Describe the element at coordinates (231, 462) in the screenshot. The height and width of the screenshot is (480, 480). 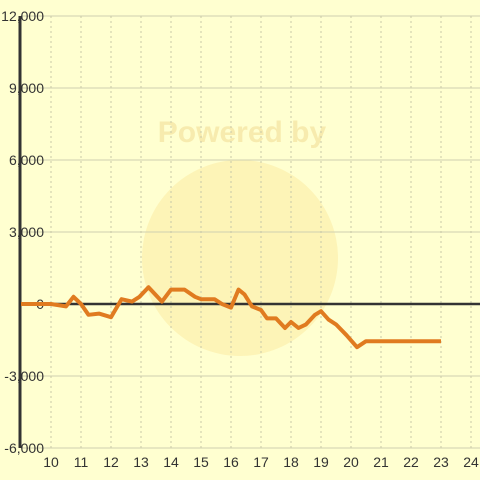
I see `x-tick-label: 16` at that location.